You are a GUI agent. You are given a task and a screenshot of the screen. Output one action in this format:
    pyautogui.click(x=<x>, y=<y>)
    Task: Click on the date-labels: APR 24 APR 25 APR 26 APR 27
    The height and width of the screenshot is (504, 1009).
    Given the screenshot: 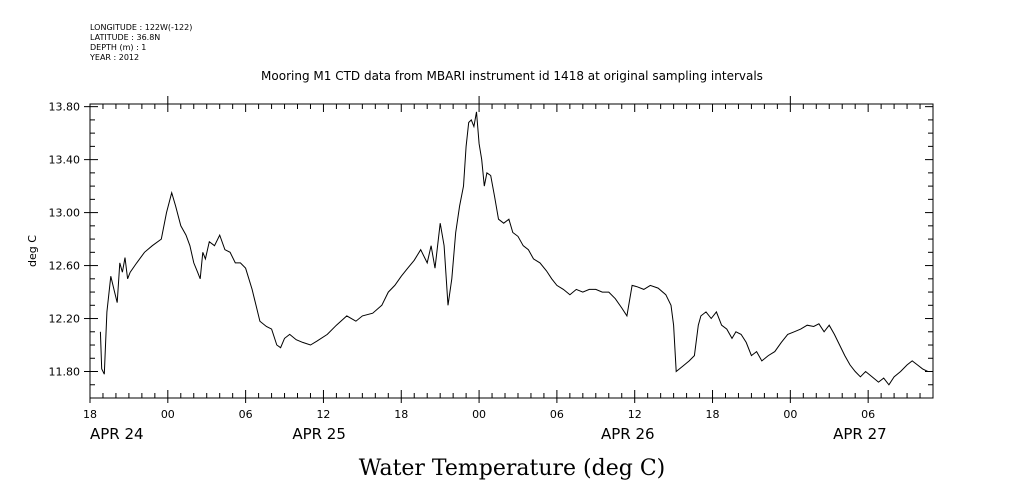 What is the action you would take?
    pyautogui.click(x=488, y=434)
    